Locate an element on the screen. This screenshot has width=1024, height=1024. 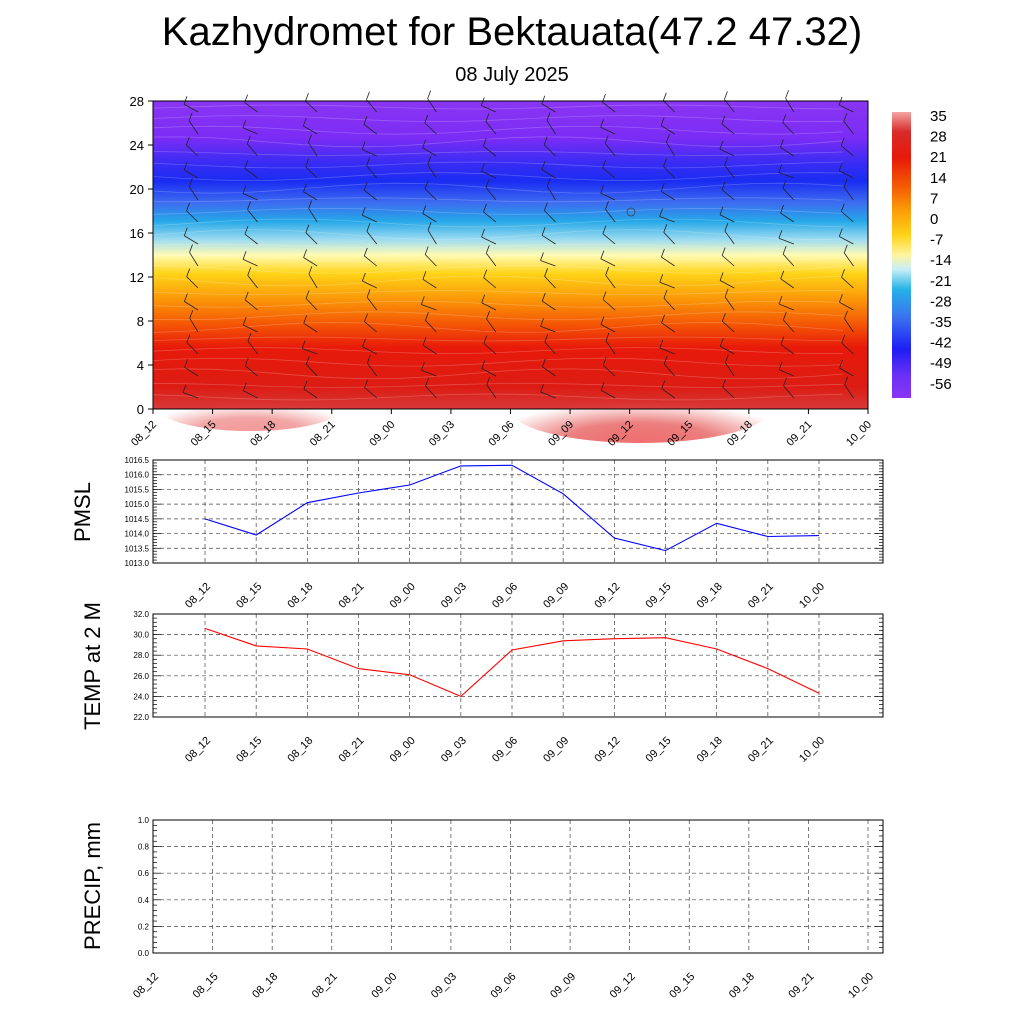
temp-2m-series-line is located at coordinates (512, 662).